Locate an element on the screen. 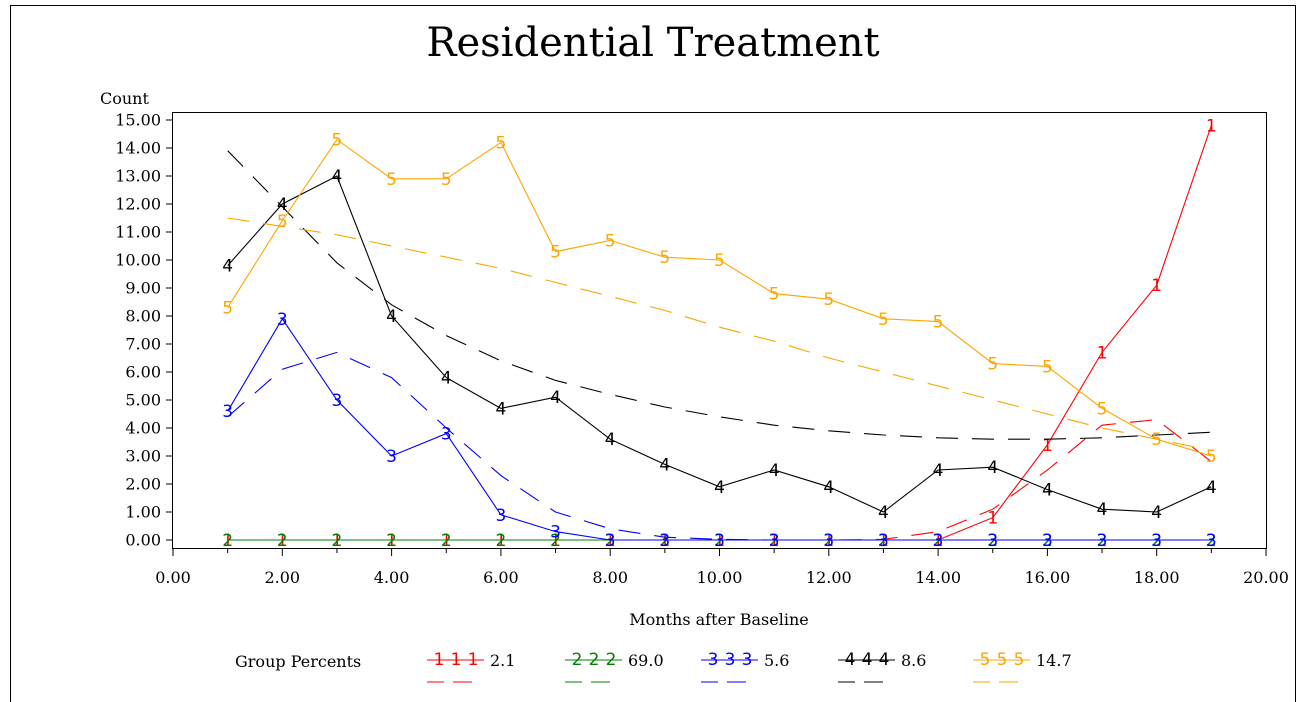 This screenshot has height=702, width=1306. y-tick-label: 6.00 is located at coordinates (143, 372).